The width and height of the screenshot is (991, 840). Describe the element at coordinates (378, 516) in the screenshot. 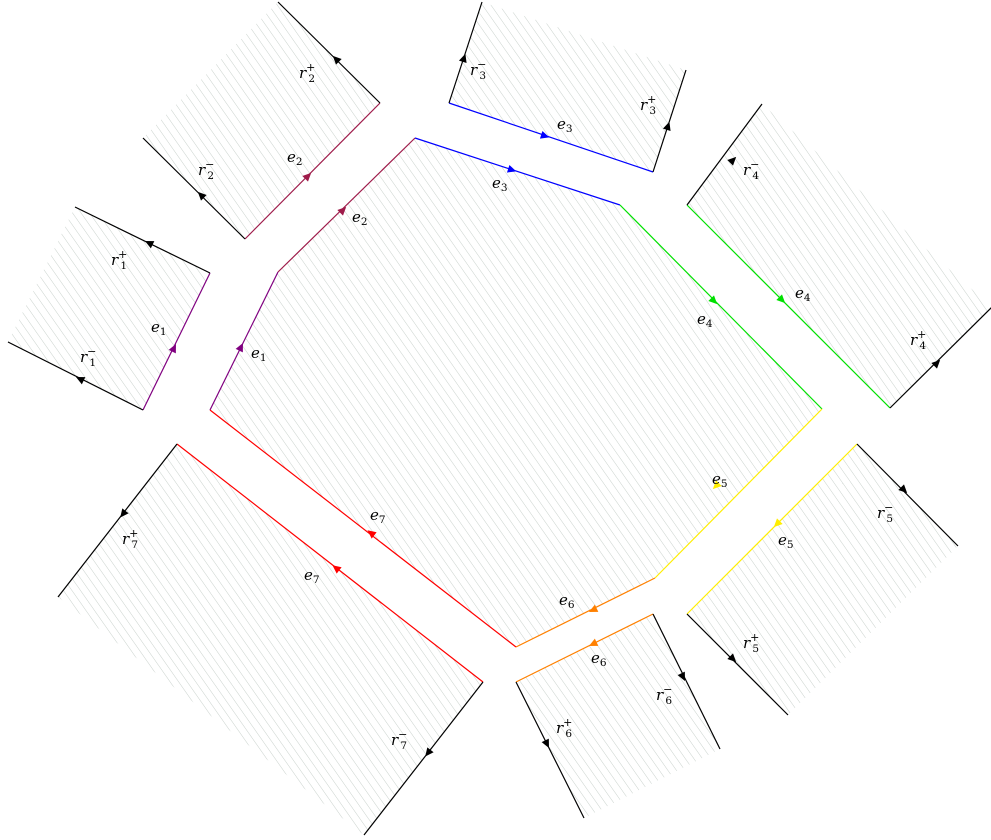

I see `label-e7-central: e7` at that location.